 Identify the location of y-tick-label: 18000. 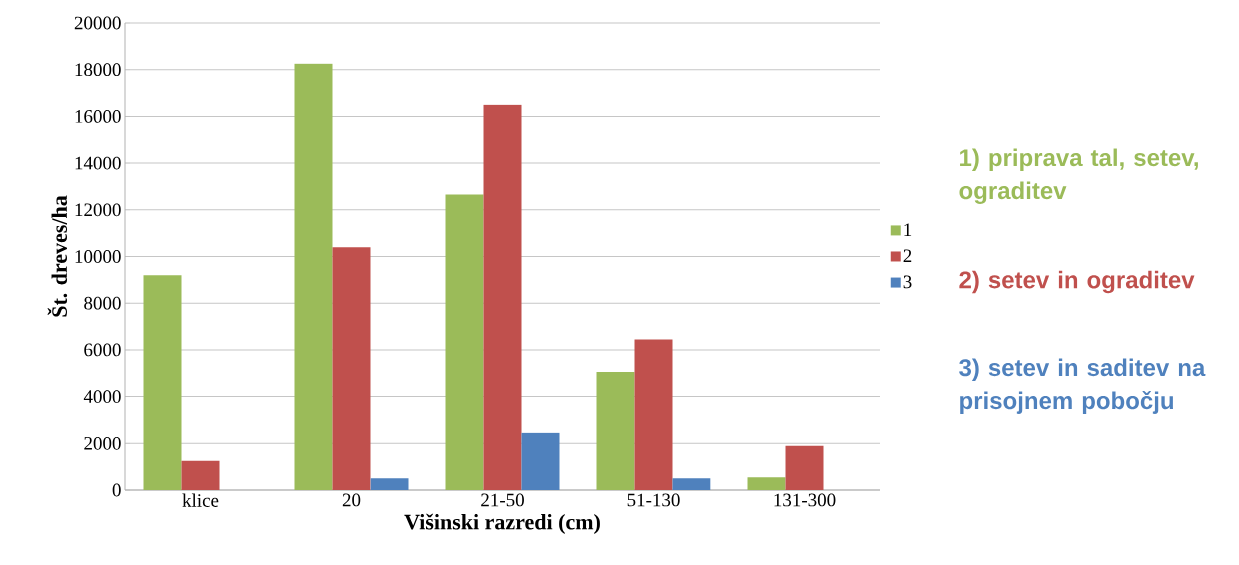
(98, 70).